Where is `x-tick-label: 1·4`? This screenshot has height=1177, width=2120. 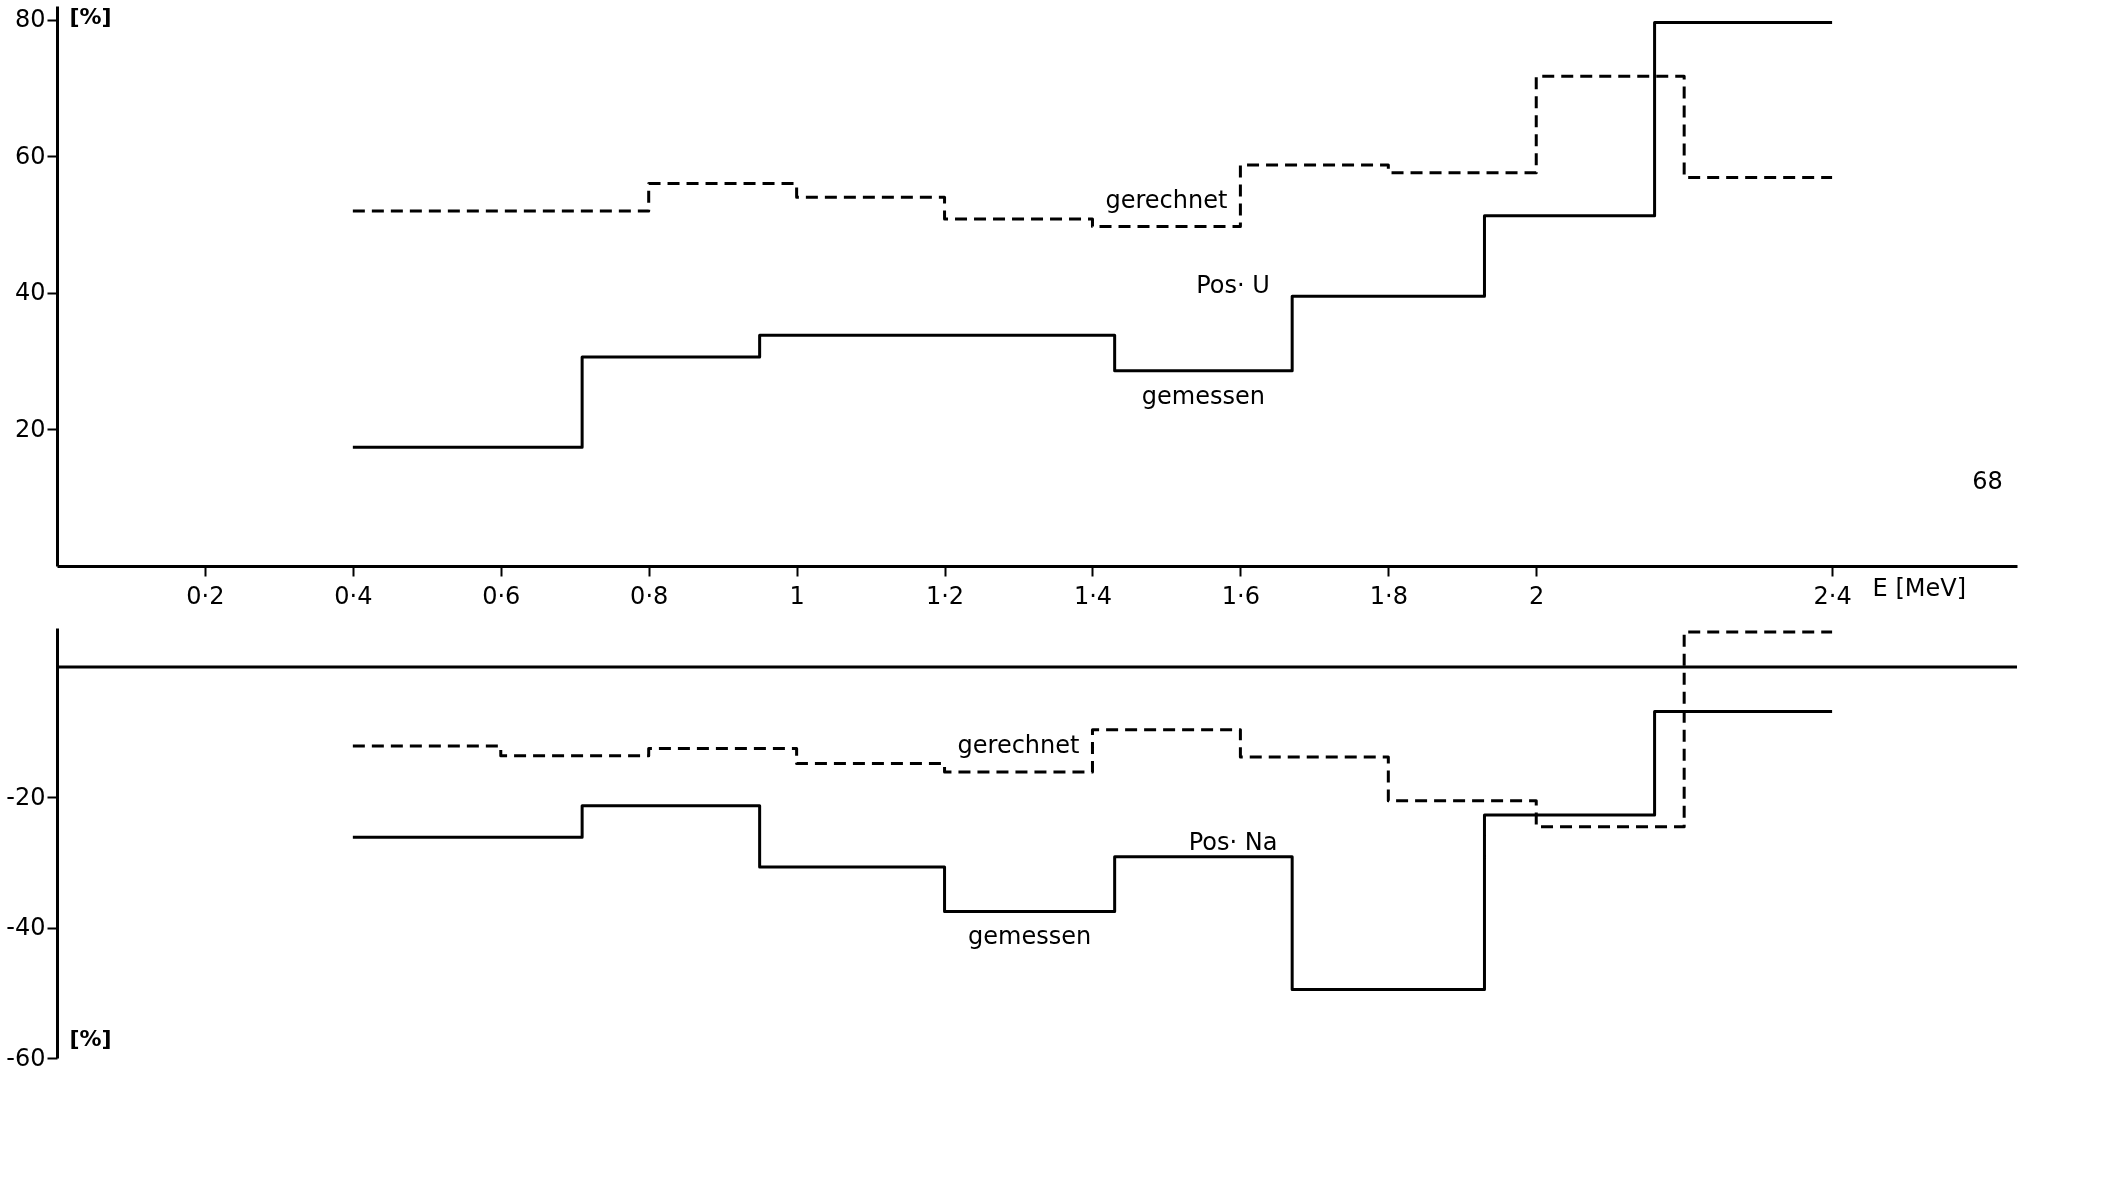 x-tick-label: 1·4 is located at coordinates (1093, 595).